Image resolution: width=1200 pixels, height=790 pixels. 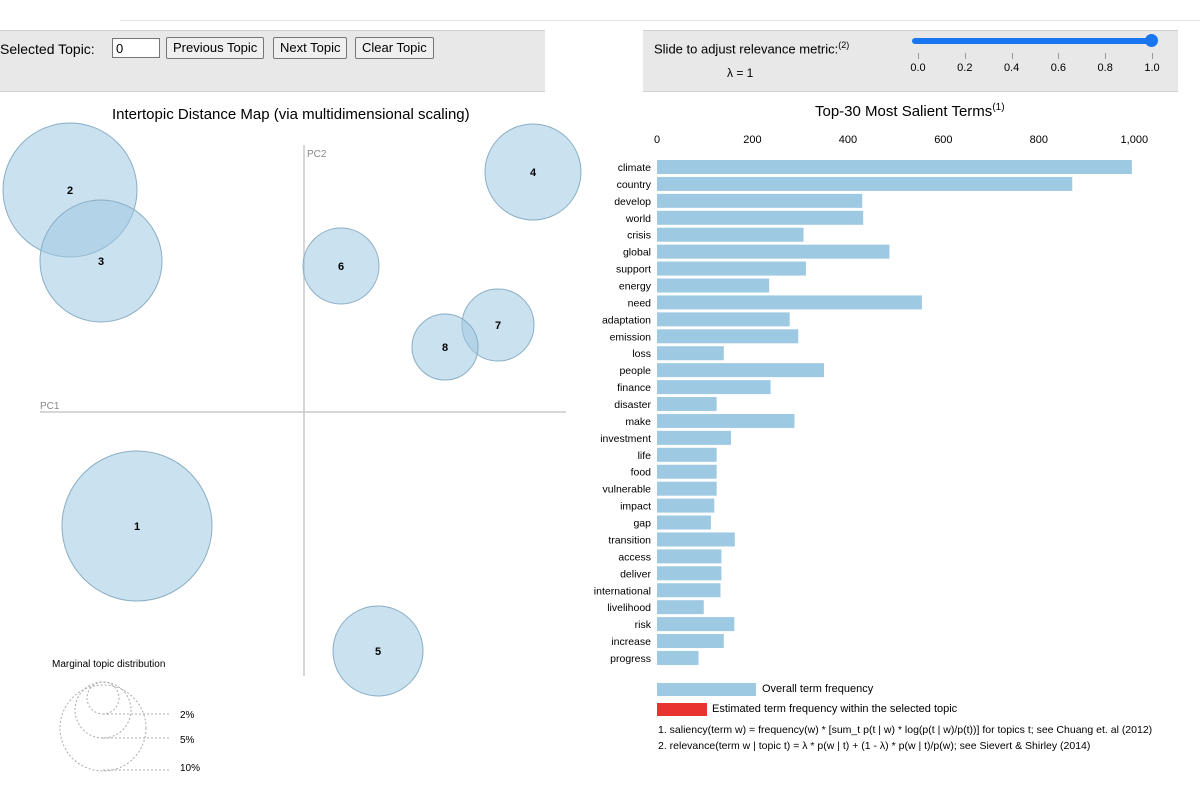 I want to click on term-bar-loss, so click(x=690, y=353).